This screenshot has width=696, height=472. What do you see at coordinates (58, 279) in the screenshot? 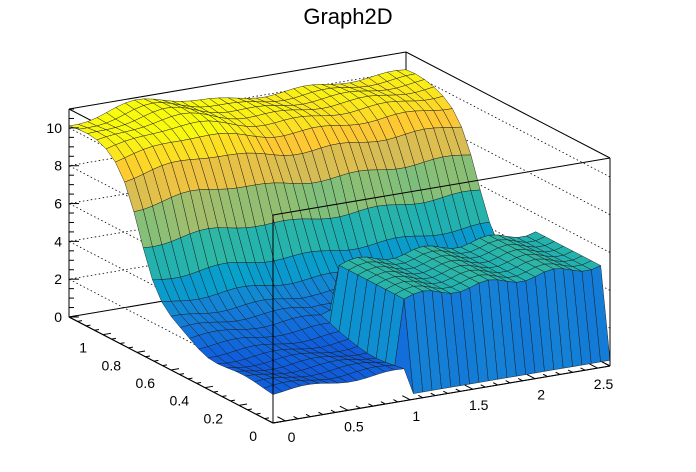
I see `z-tick-label-2: 2` at bounding box center [58, 279].